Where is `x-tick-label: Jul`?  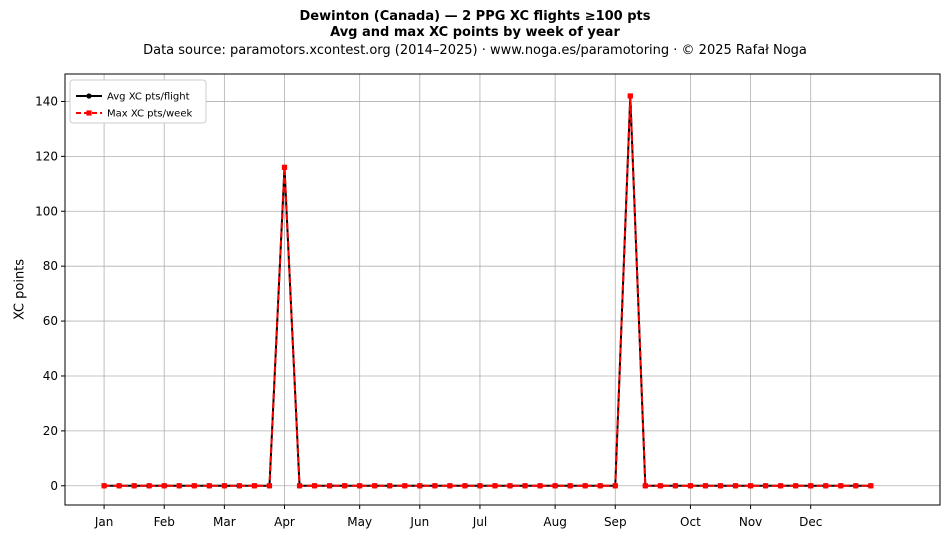 x-tick-label: Jul is located at coordinates (479, 522).